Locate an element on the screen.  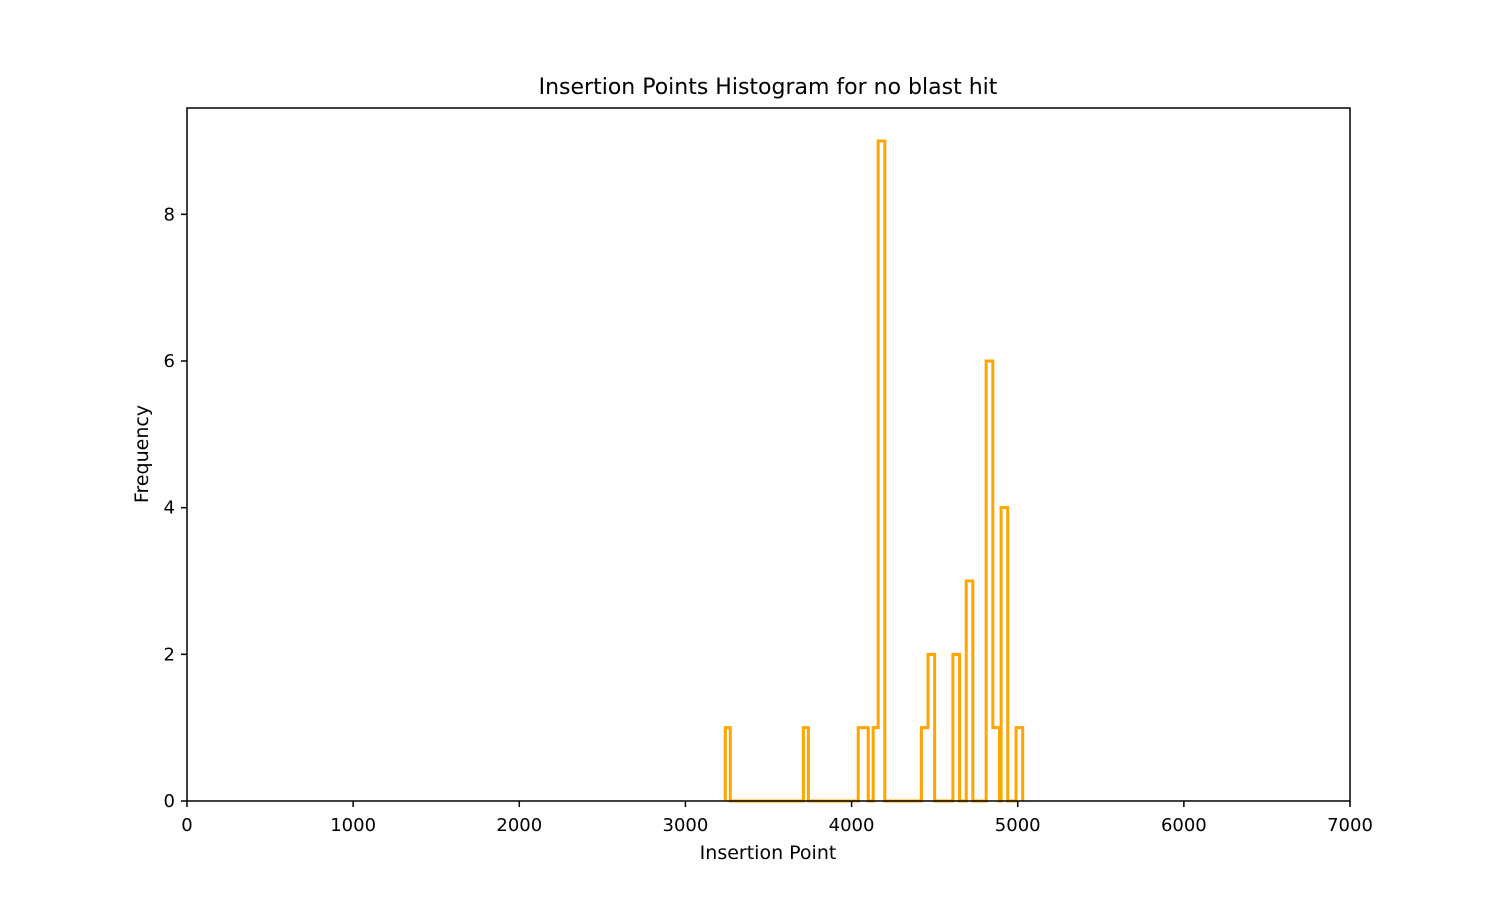
x-tick-label: 3000 is located at coordinates (686, 825).